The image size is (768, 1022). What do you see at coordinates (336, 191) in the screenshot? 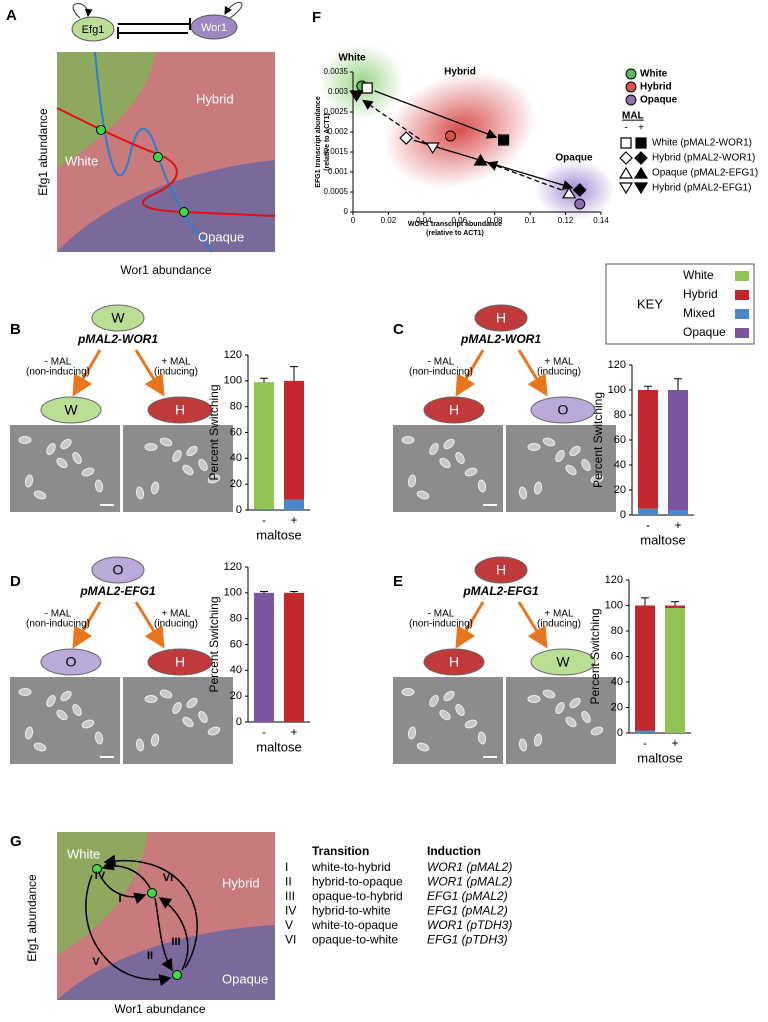
I see `y-tick-label: 0.0005` at bounding box center [336, 191].